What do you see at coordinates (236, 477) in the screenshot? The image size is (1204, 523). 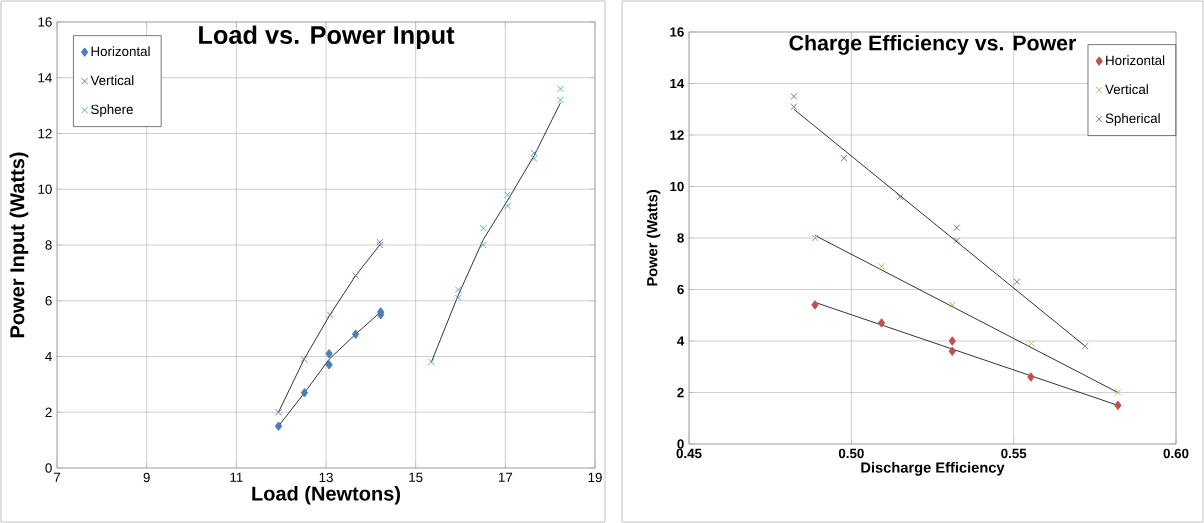 I see `x-tick-label: 11` at bounding box center [236, 477].